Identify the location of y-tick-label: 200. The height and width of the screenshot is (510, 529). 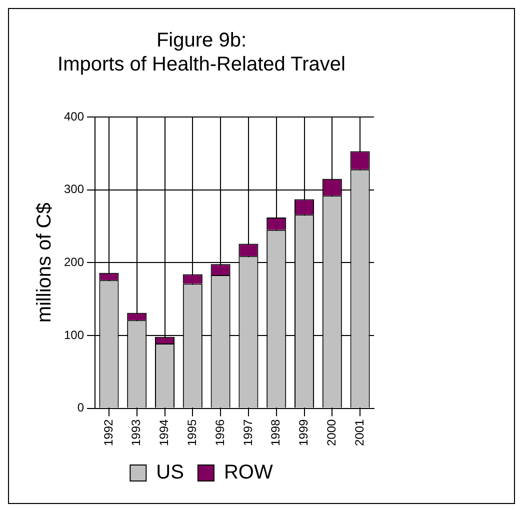
(74, 261).